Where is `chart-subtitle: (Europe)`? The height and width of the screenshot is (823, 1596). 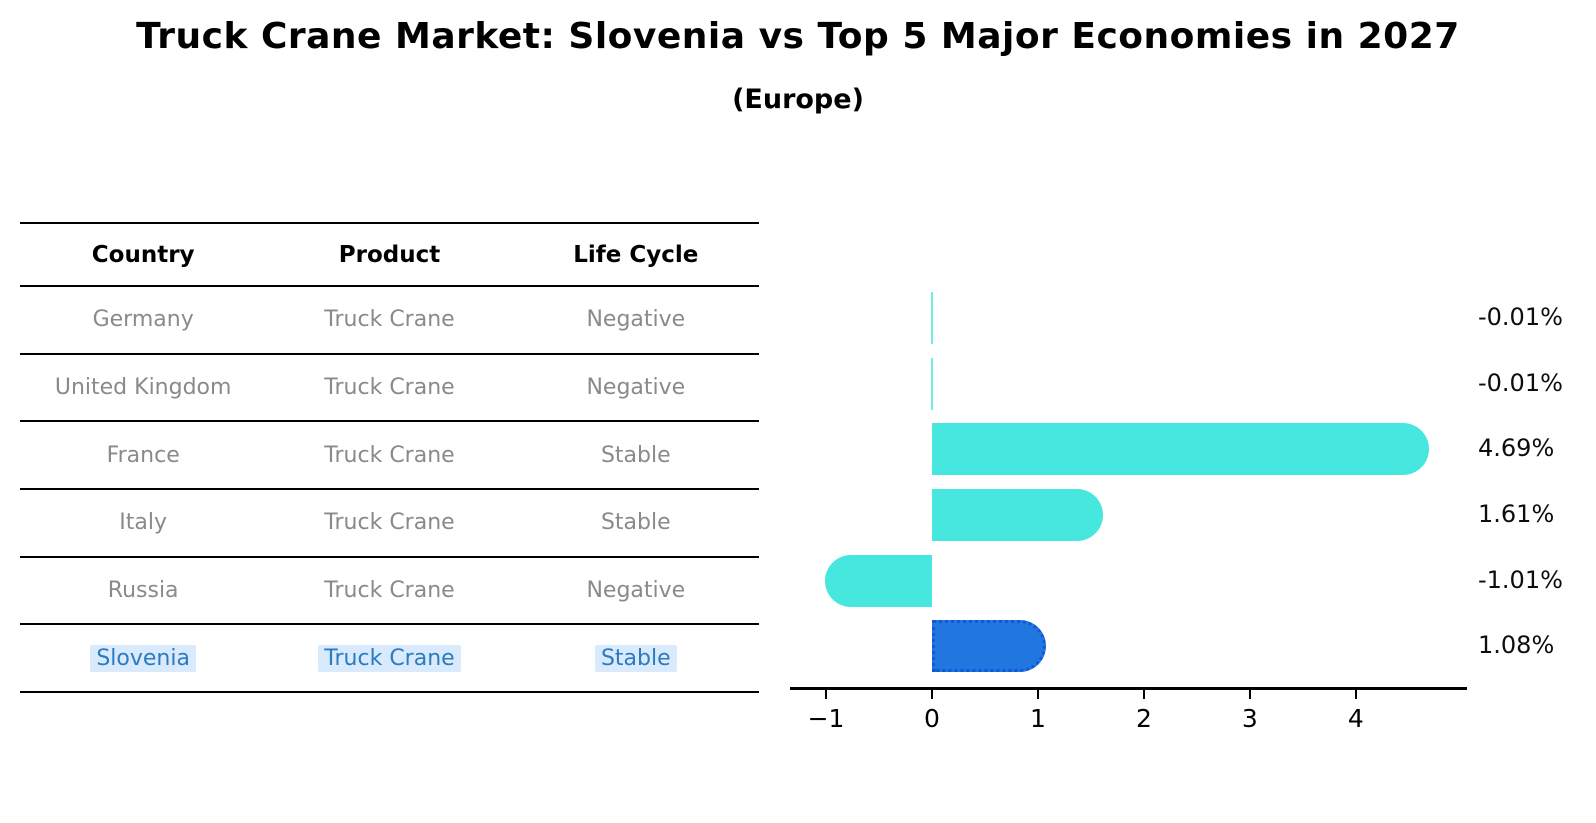
chart-subtitle: (Europe) is located at coordinates (798, 99).